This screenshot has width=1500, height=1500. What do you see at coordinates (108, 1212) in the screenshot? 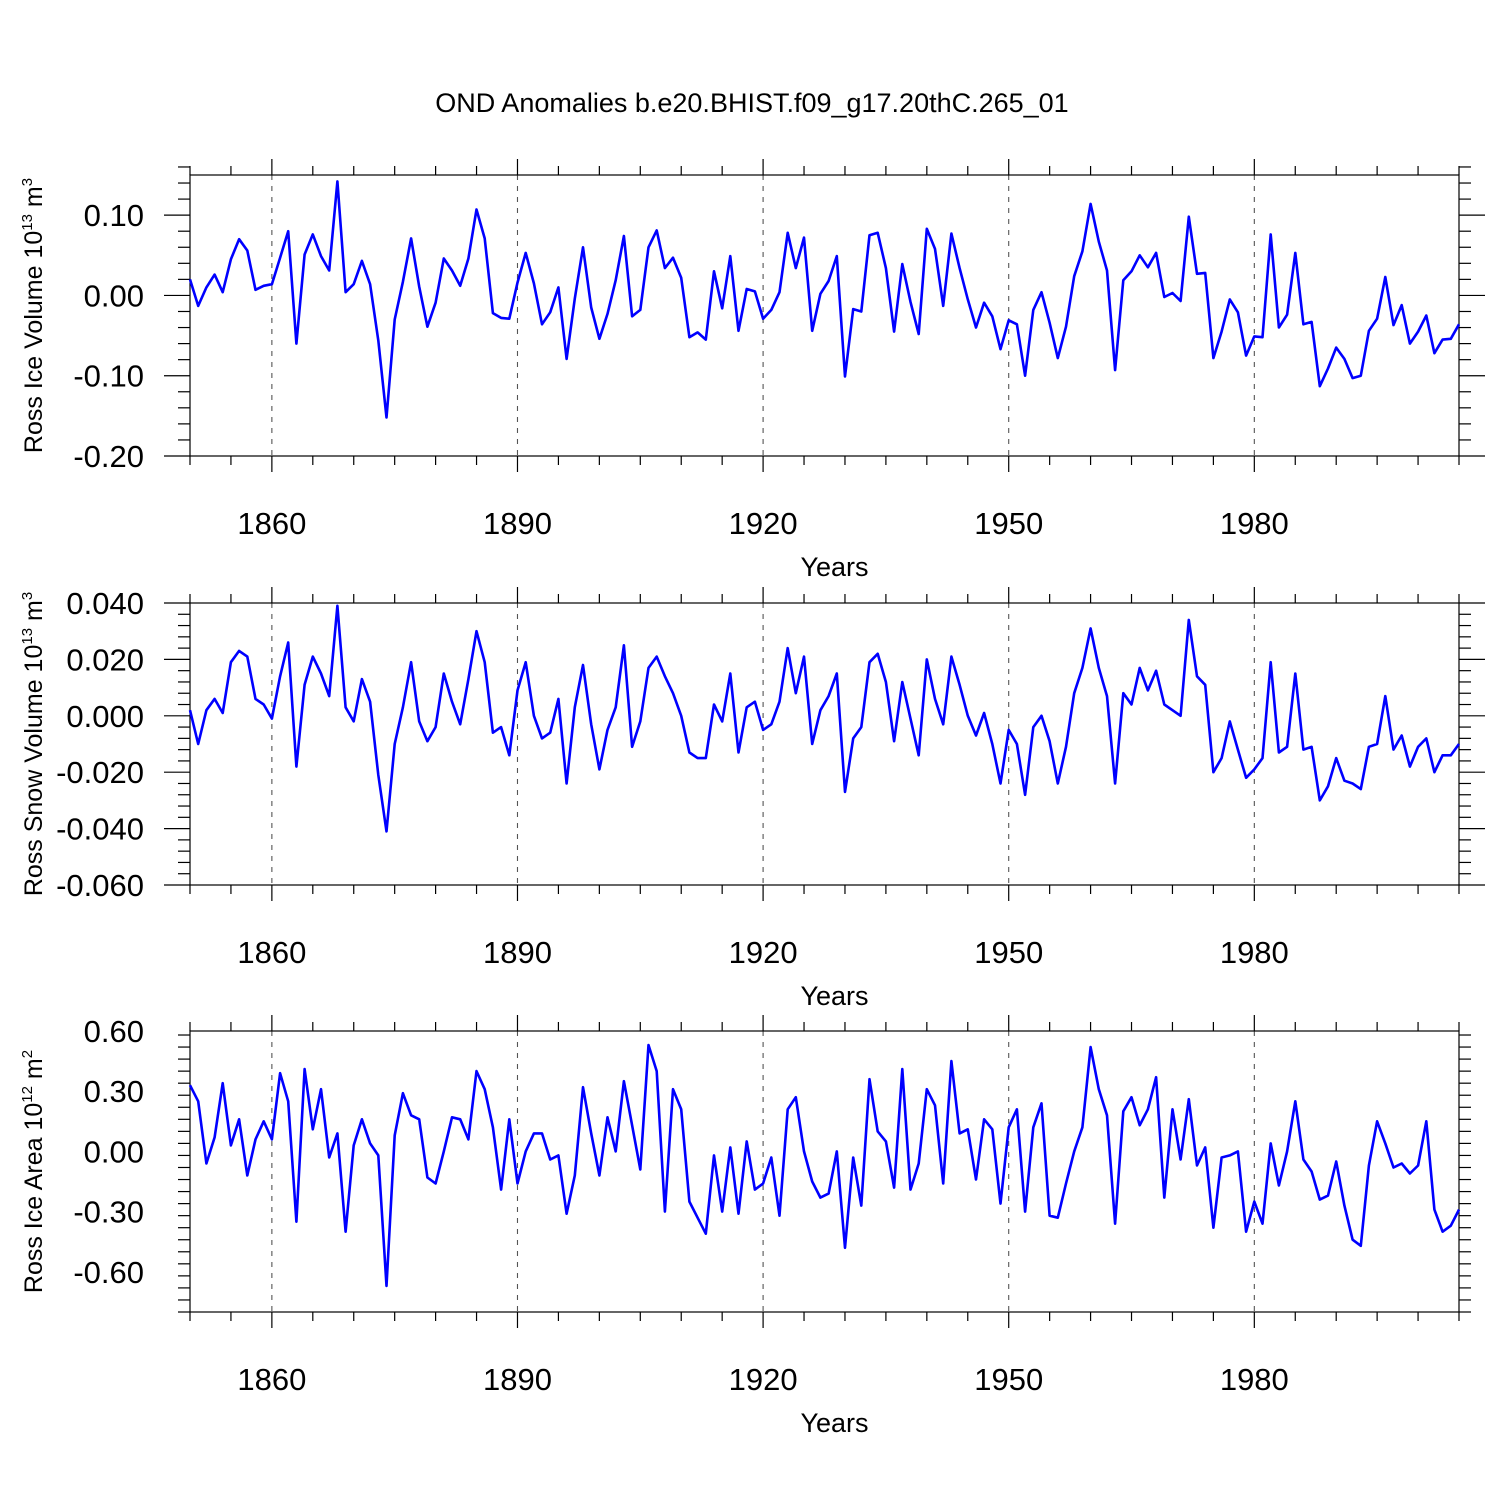
I see `panel-3-ytick-label-1: -0.30` at bounding box center [108, 1212].